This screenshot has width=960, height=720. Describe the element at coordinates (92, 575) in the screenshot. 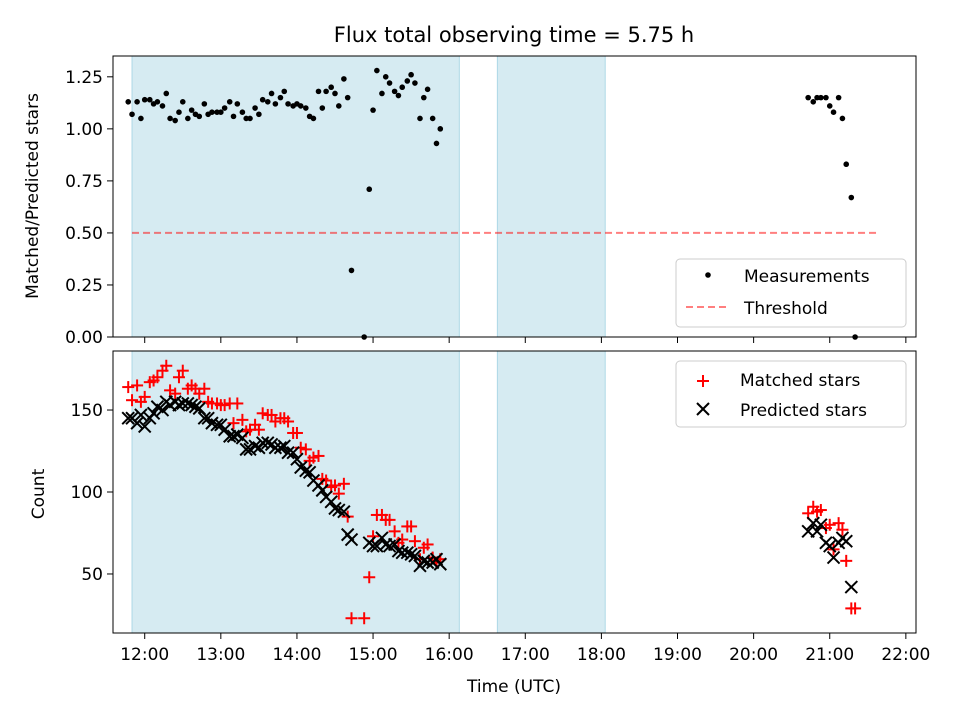

I see `count-y-tick-label: 50` at that location.